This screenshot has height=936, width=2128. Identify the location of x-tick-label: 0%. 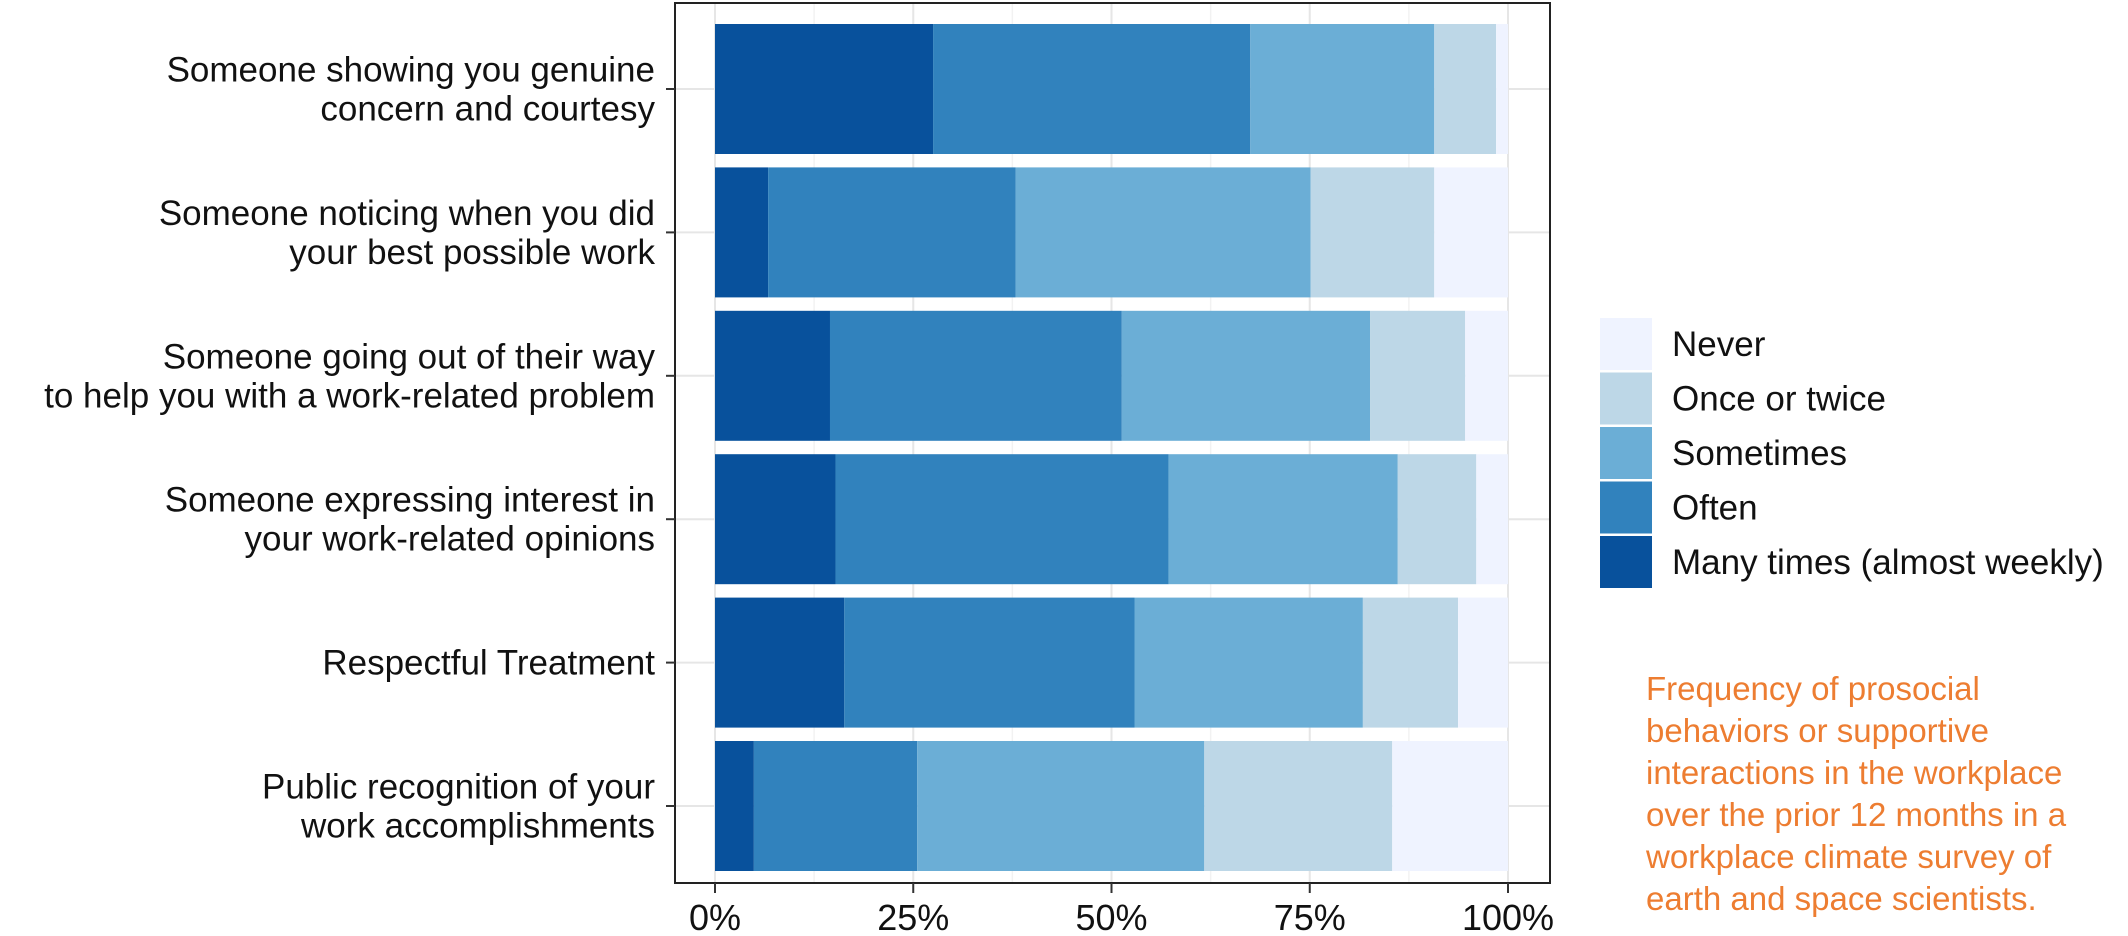
(715, 916).